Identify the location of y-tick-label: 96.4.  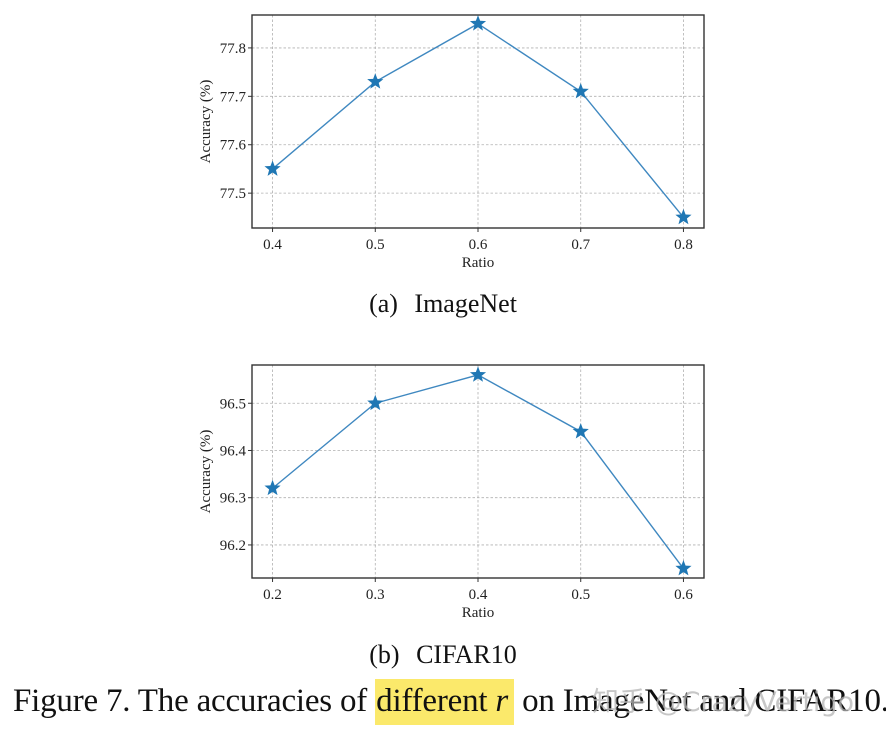
(233, 451).